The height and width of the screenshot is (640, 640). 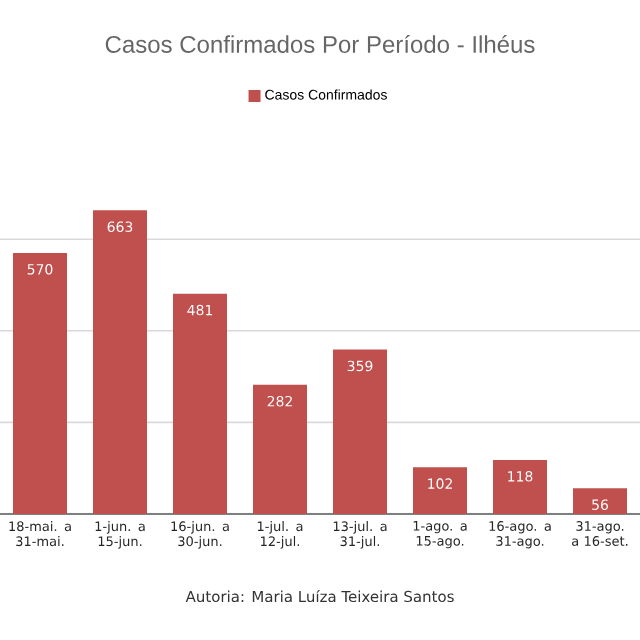 What do you see at coordinates (320, 44) in the screenshot?
I see `chart-title: Casos Confirmados Por Período - Ilhéus` at bounding box center [320, 44].